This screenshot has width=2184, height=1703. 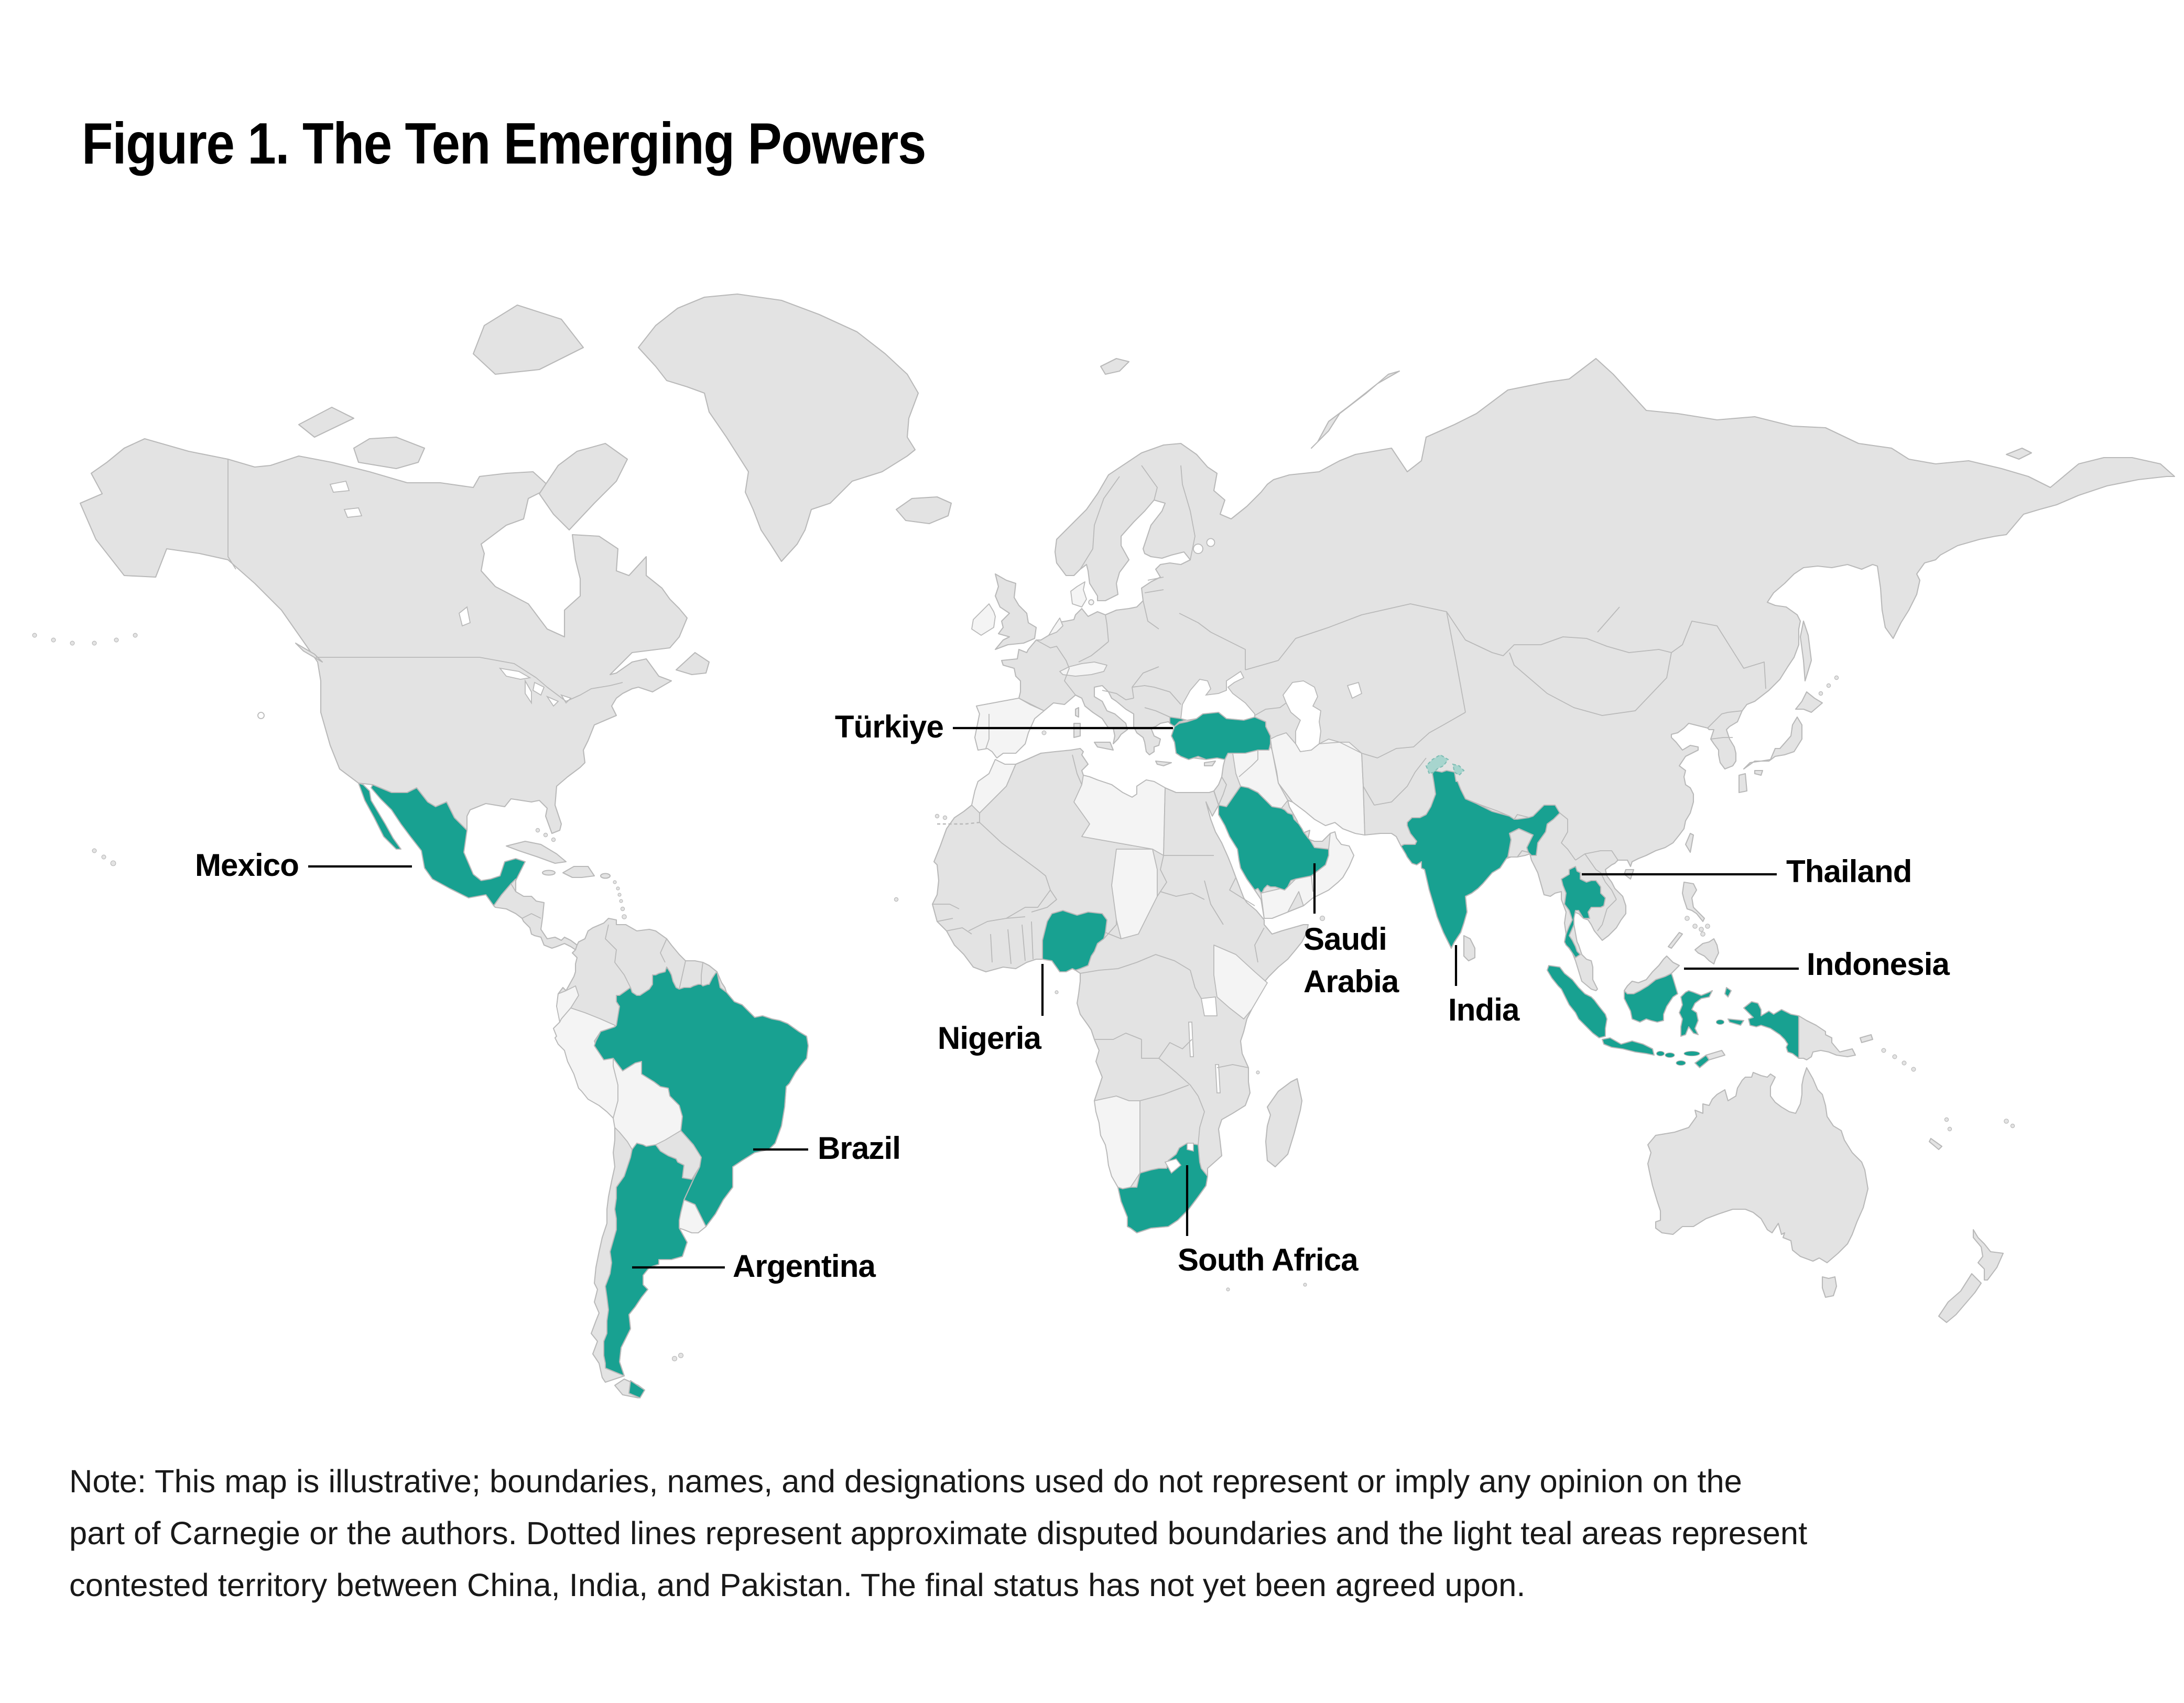 I want to click on new-zealand-north, so click(x=1988, y=1255).